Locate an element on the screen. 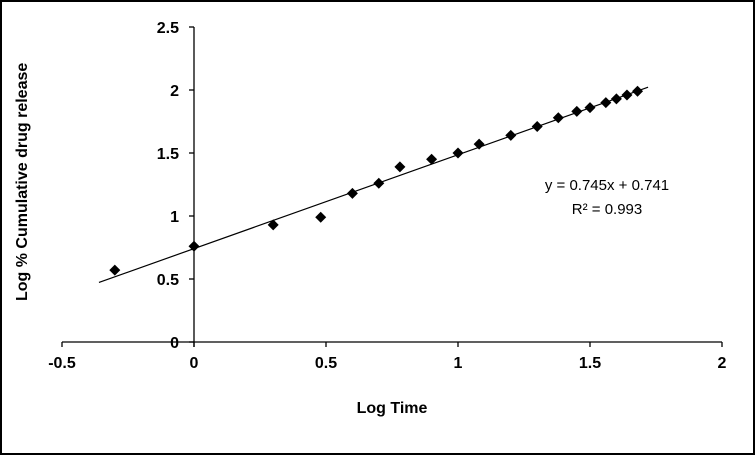  x-tick-label: 1.5 is located at coordinates (590, 363).